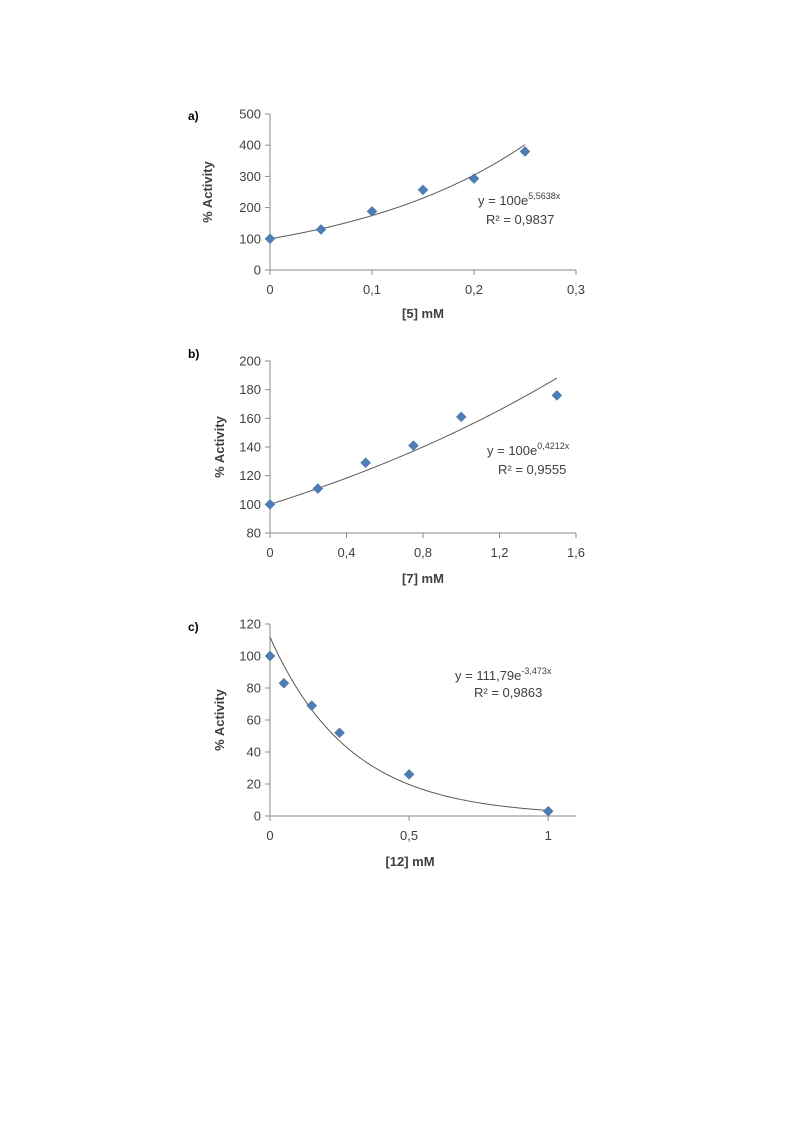 This screenshot has width=793, height=1123. Describe the element at coordinates (250, 418) in the screenshot. I see `y-tick-label: 160` at that location.